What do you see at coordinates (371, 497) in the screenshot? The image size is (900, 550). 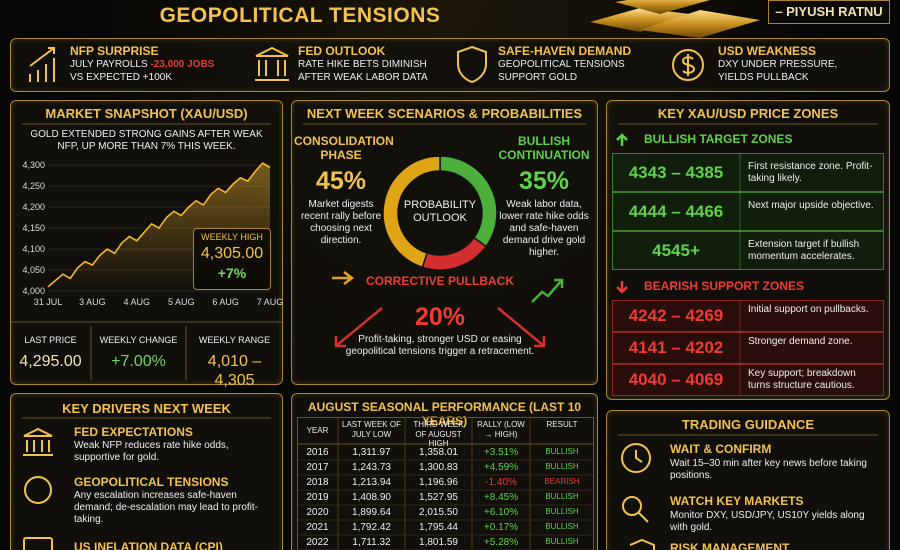 I see `table-cell: 1,408.90` at bounding box center [371, 497].